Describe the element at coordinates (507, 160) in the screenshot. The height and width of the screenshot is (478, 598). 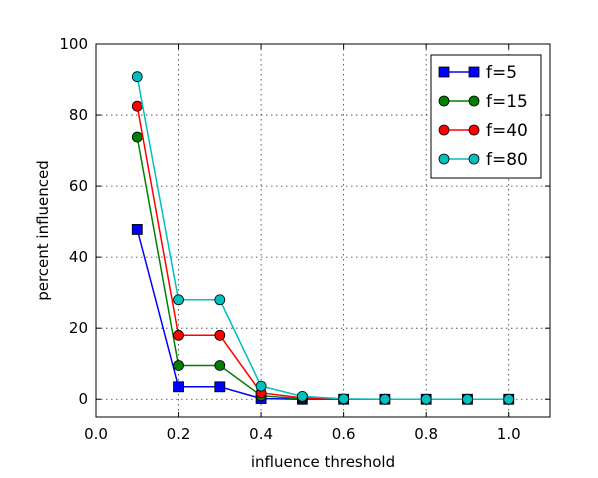
I see `legend-label: f=80` at that location.